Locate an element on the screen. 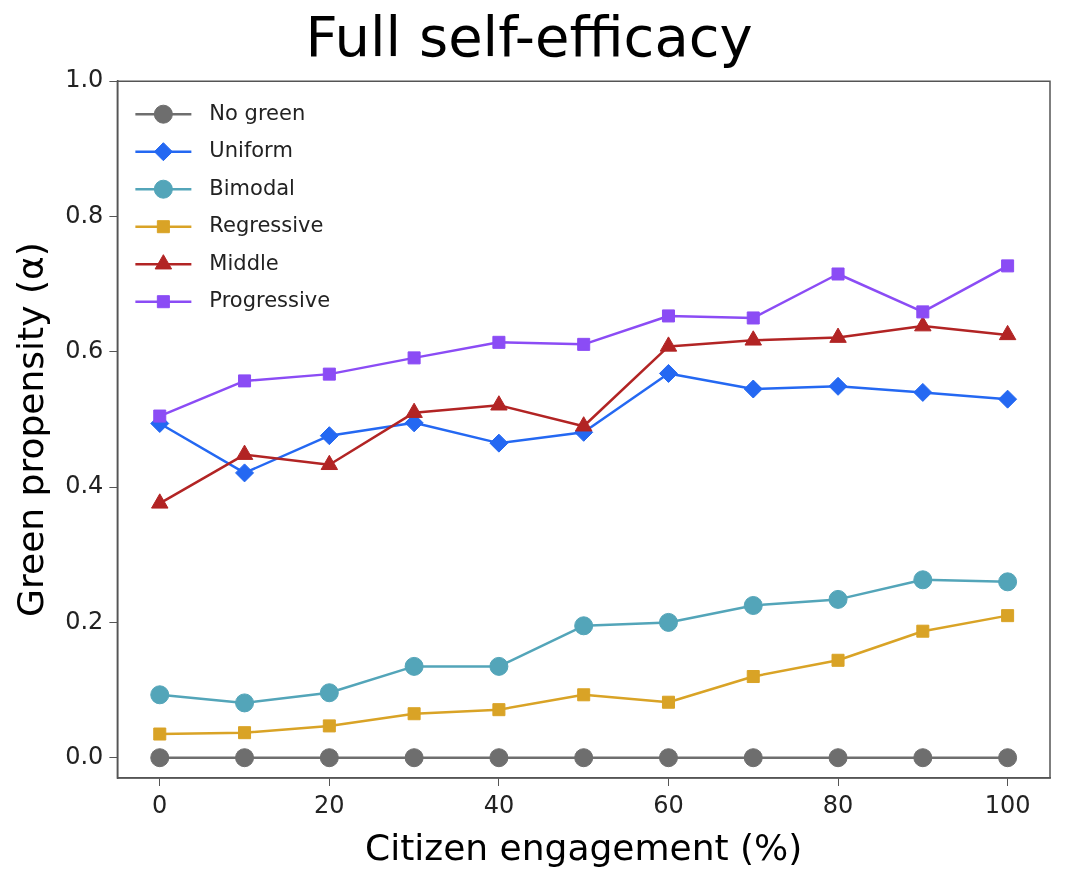  x-tick-label: 40 is located at coordinates (499, 804).